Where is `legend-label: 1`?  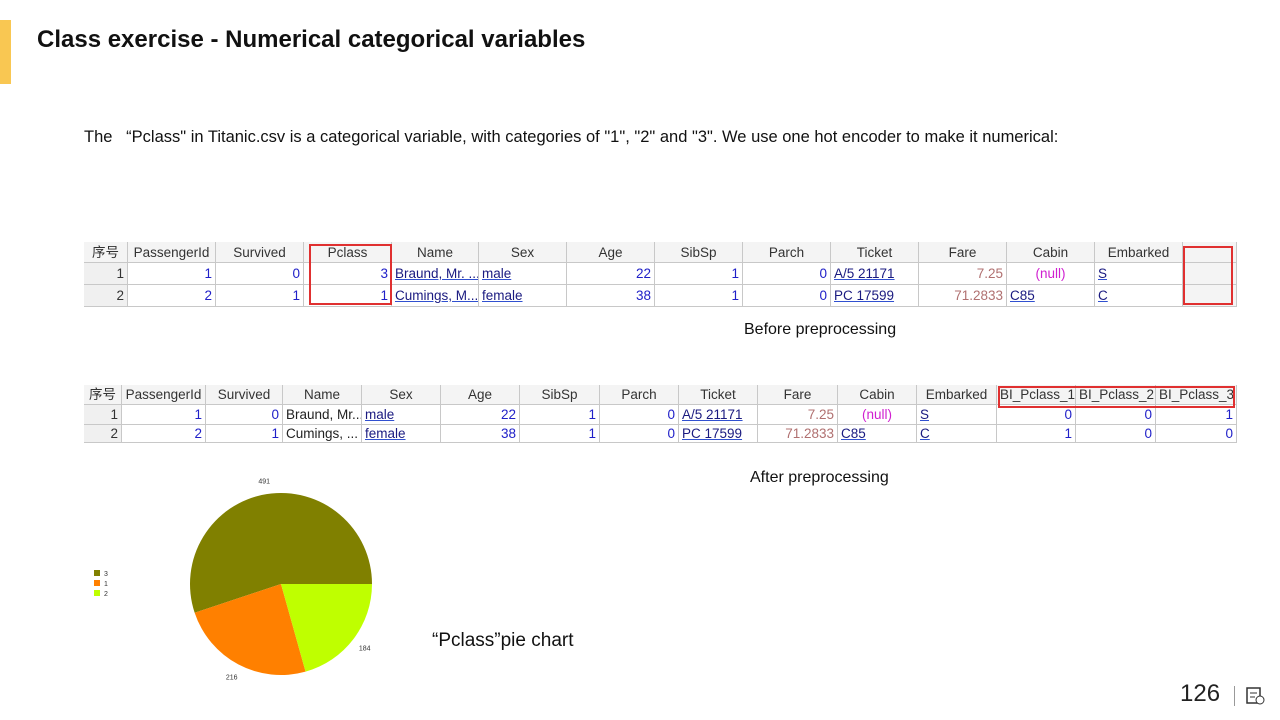 legend-label: 1 is located at coordinates (106, 584).